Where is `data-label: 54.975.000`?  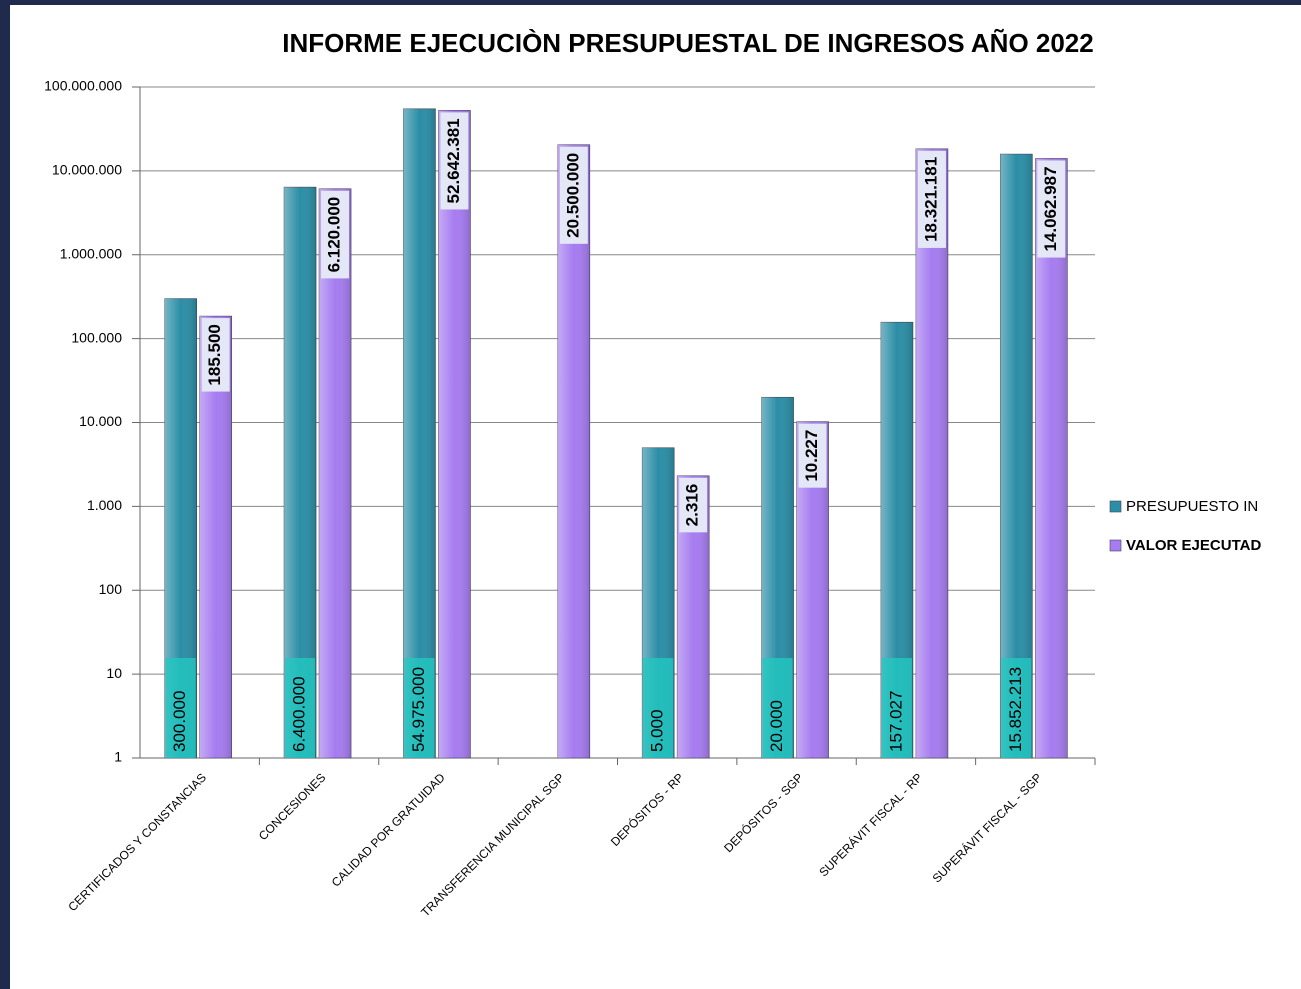 data-label: 54.975.000 is located at coordinates (418, 709).